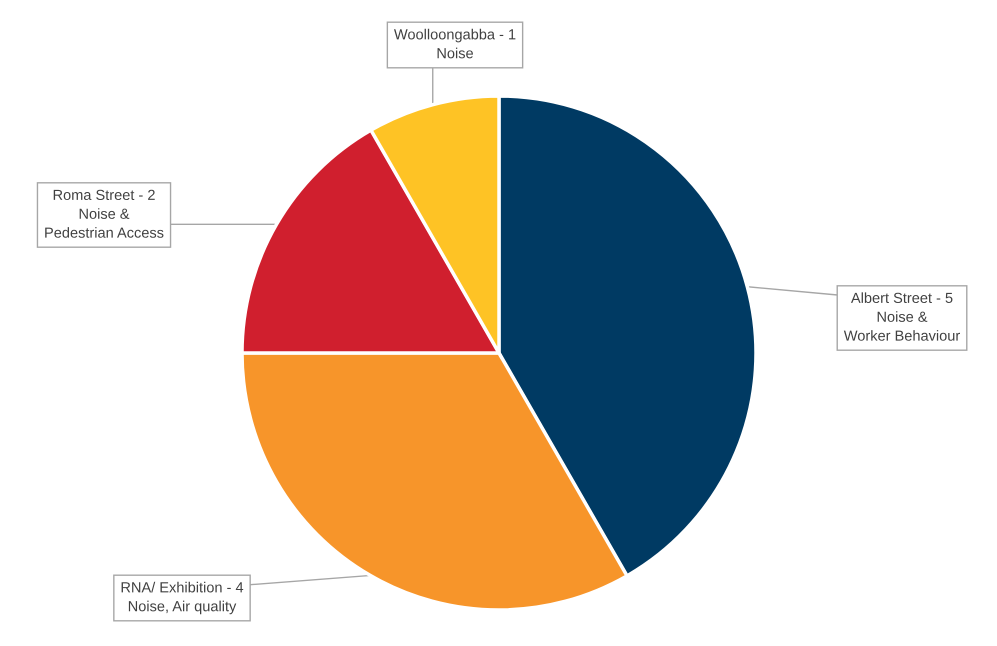  What do you see at coordinates (104, 214) in the screenshot?
I see `slice-label: Roma Street - 2 Noise & Pedestrian Access` at bounding box center [104, 214].